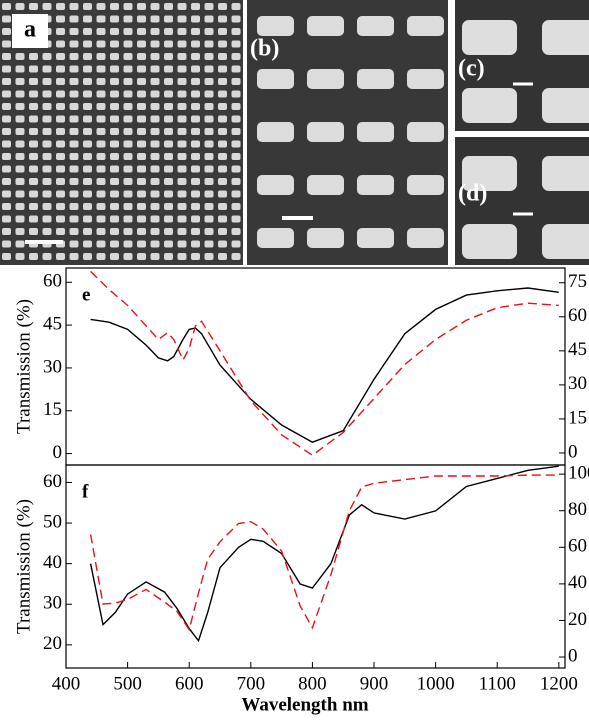  What do you see at coordinates (577, 619) in the screenshot?
I see `y2-tick-label: 20` at bounding box center [577, 619].